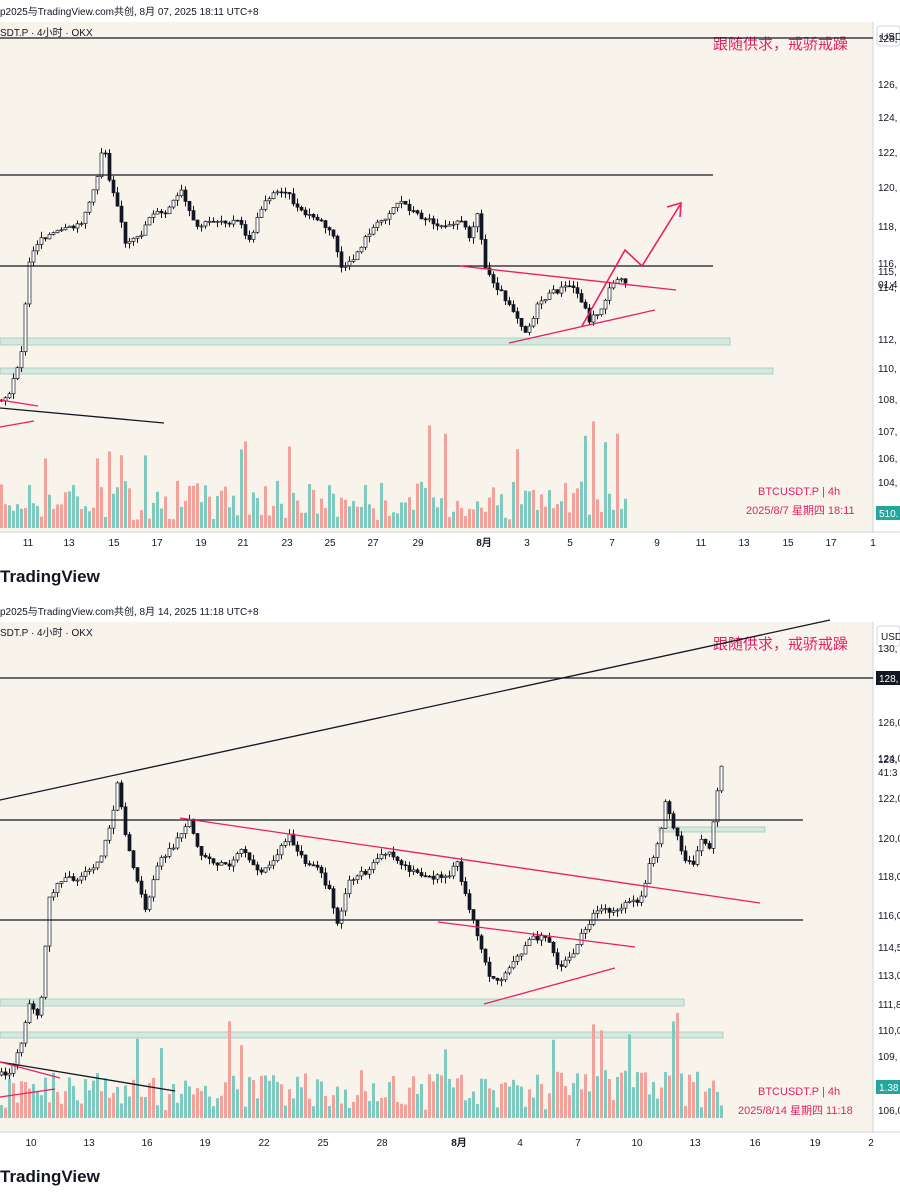 This screenshot has height=1200, width=900. Describe the element at coordinates (362, 1035) in the screenshot. I see `support-zone` at that location.